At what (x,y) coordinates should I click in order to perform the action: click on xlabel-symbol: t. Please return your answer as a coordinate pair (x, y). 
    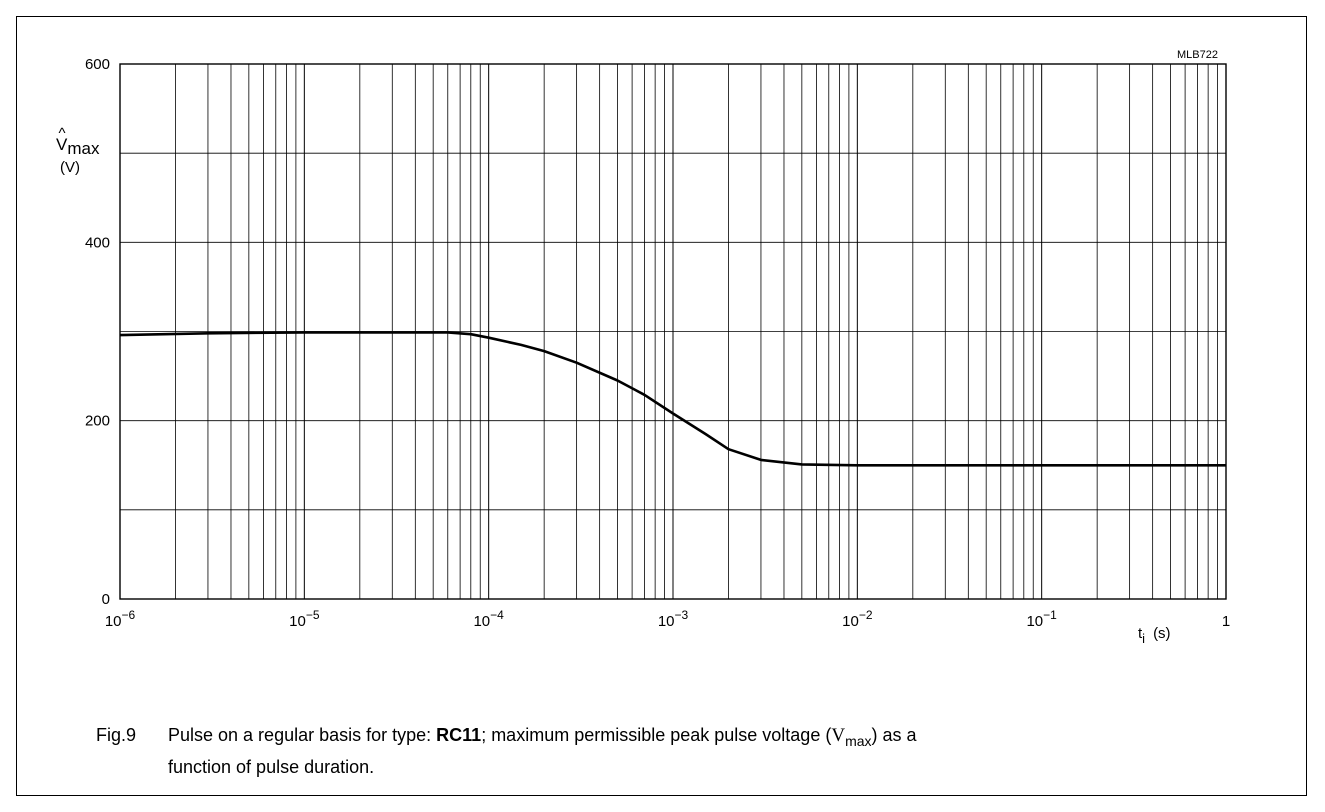
    Looking at the image, I should click on (1140, 633).